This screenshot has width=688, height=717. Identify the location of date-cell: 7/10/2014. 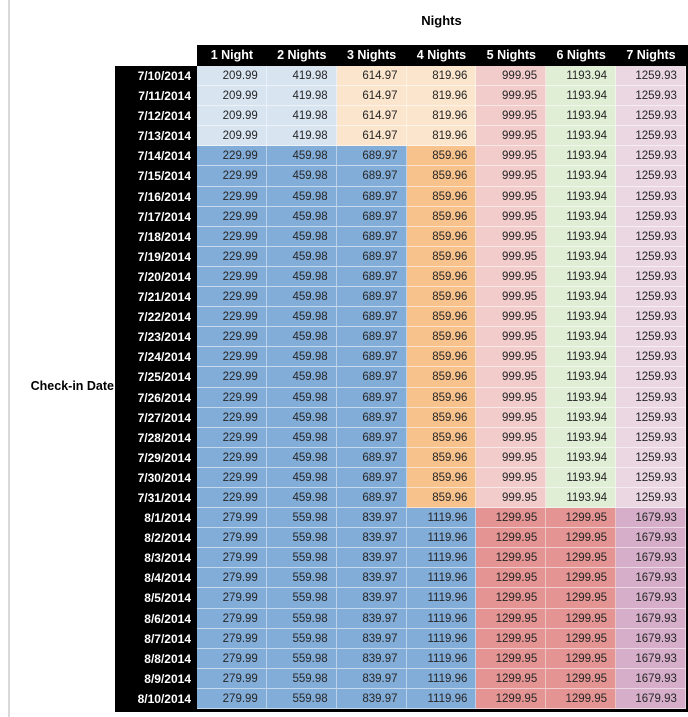
(156, 76).